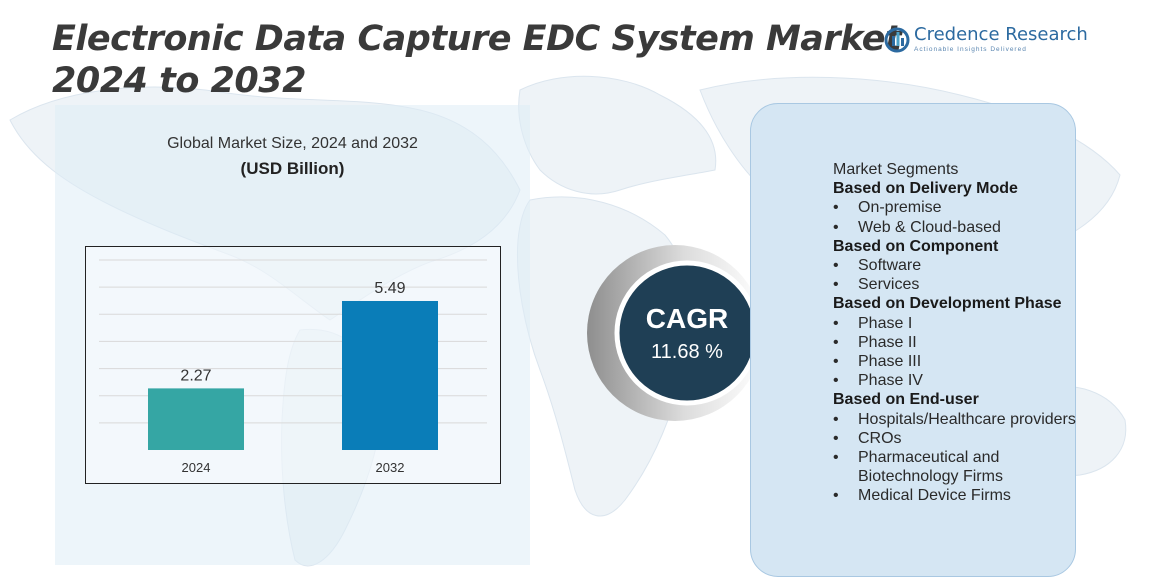  I want to click on credence-logo-icon, so click(897, 40).